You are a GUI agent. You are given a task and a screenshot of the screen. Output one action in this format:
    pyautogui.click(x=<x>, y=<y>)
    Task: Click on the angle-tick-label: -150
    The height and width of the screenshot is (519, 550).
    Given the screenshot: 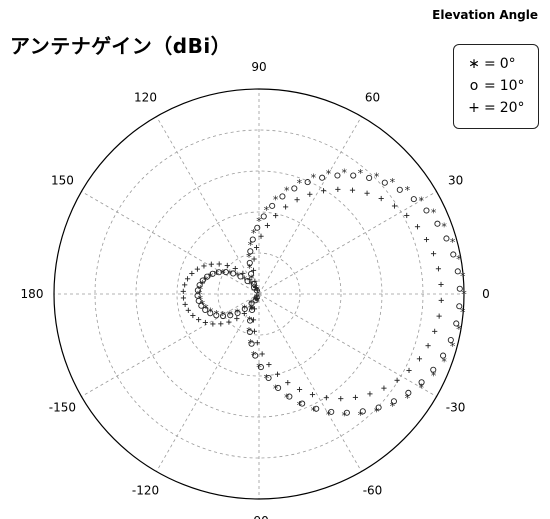 What is the action you would take?
    pyautogui.click(x=62, y=408)
    